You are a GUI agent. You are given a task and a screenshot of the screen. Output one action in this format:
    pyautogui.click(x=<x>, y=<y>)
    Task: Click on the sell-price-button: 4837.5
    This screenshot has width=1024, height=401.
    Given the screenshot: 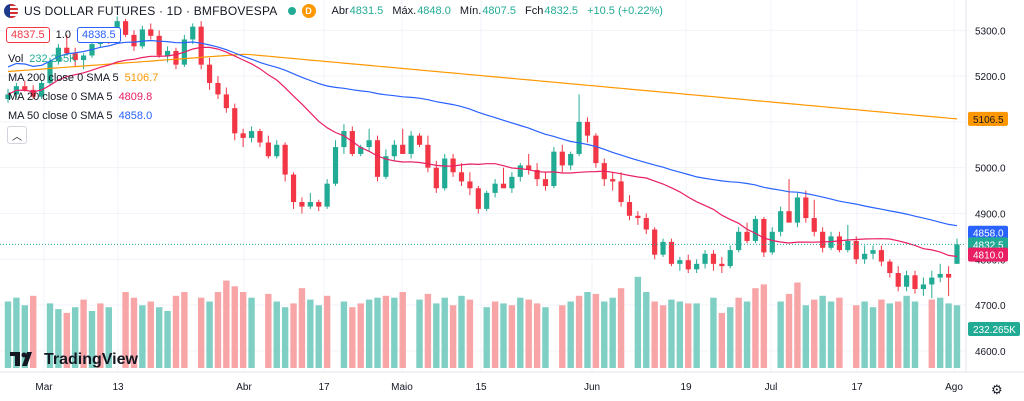 What is the action you would take?
    pyautogui.click(x=28, y=35)
    